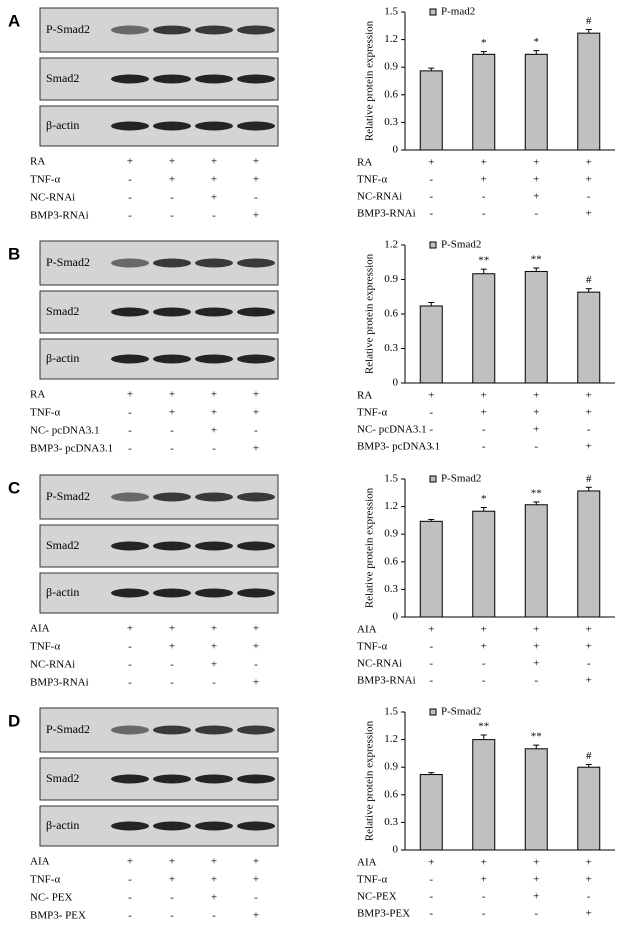 This screenshot has height=944, width=624. What do you see at coordinates (68, 29) in the screenshot?
I see `band-label: P-Smad2` at bounding box center [68, 29].